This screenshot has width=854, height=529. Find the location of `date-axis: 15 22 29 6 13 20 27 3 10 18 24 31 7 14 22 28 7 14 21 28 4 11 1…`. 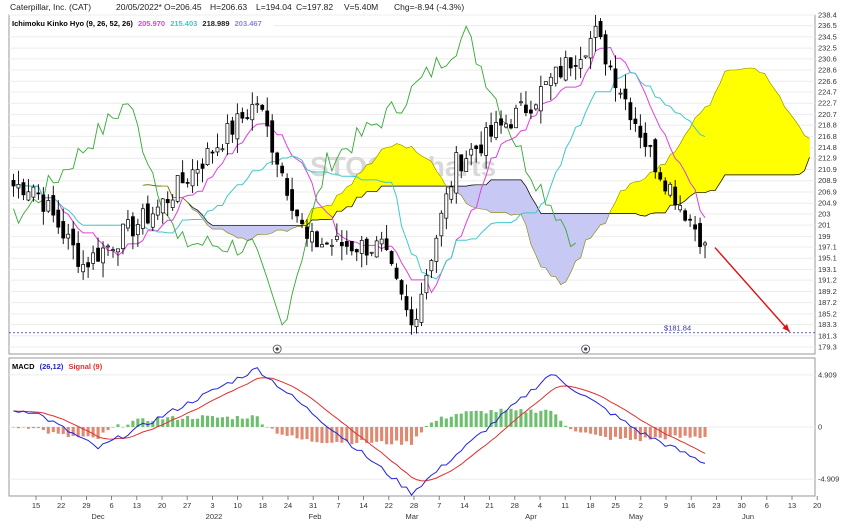

date-axis: 15 22 29 6 13 20 27 3 10 18 24 31 7 14 22 28 7 14 21 28 4 11 1… is located at coordinates (426, 508).